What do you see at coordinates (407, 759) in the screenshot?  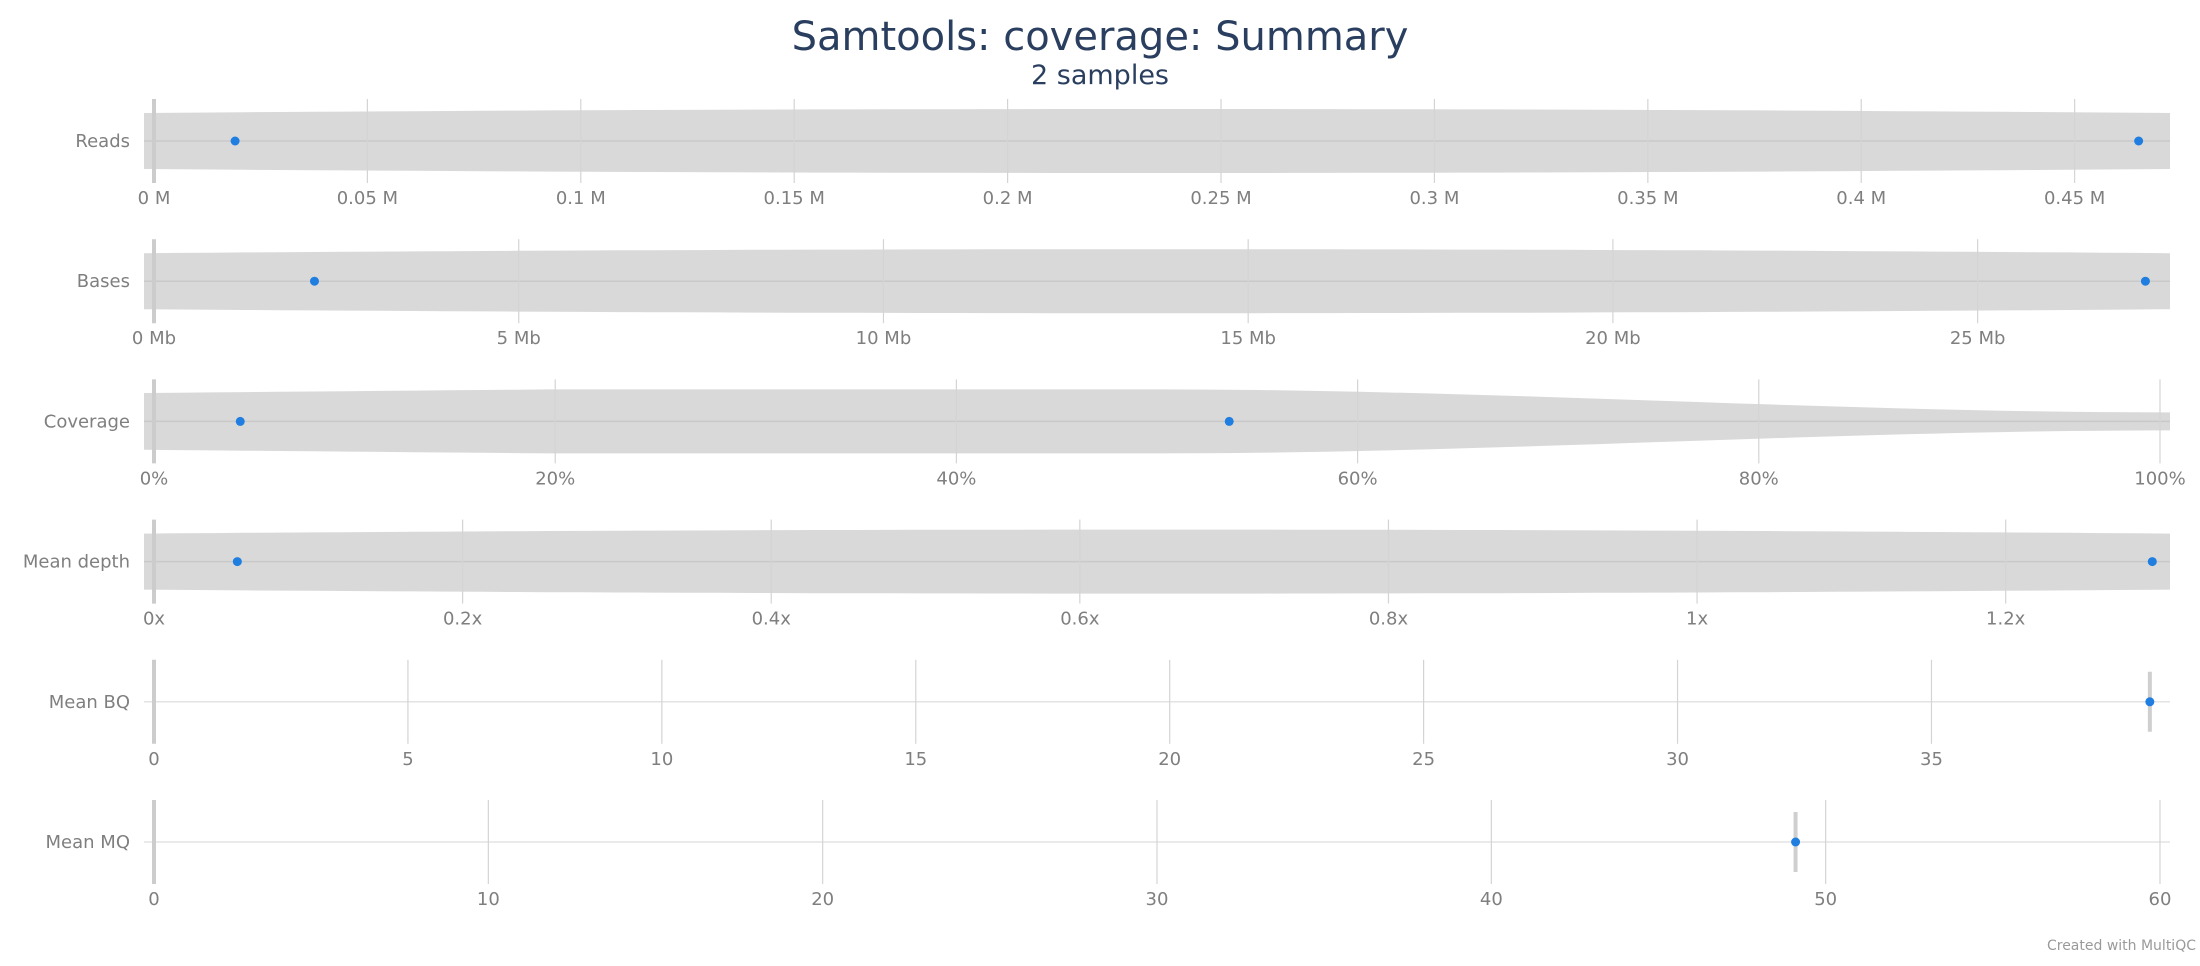 I see `tick-label: 5` at bounding box center [407, 759].